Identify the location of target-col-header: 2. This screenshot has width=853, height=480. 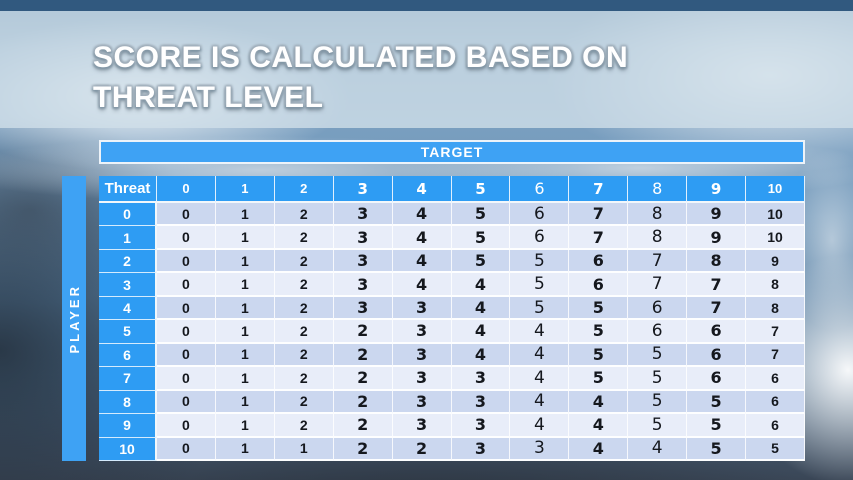
(304, 189).